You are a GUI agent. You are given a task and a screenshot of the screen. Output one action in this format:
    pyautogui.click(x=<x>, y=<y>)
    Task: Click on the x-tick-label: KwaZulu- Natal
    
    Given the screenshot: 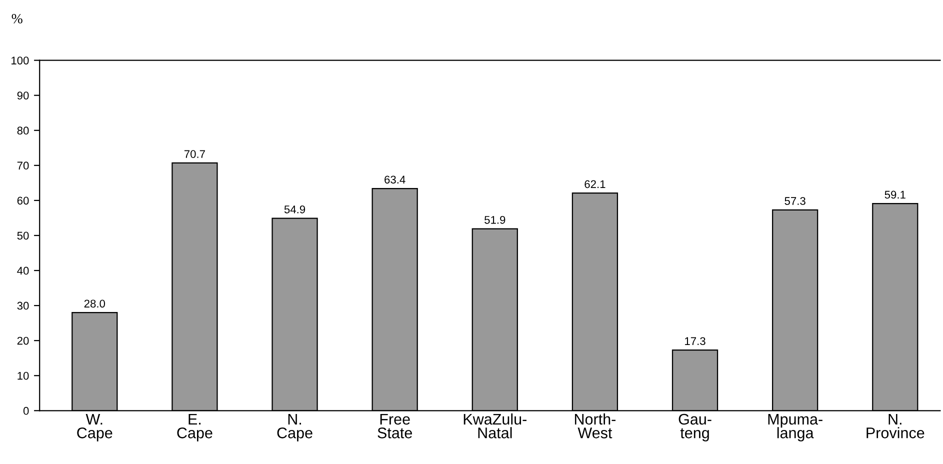 What is the action you would take?
    pyautogui.click(x=495, y=425)
    